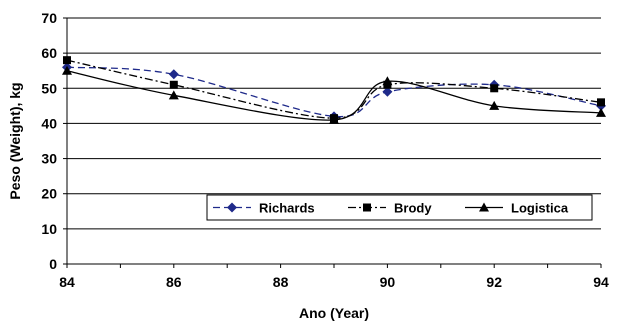 Image resolution: width=617 pixels, height=321 pixels. What do you see at coordinates (540, 208) in the screenshot?
I see `legend-label-logistica: Logistica` at bounding box center [540, 208].